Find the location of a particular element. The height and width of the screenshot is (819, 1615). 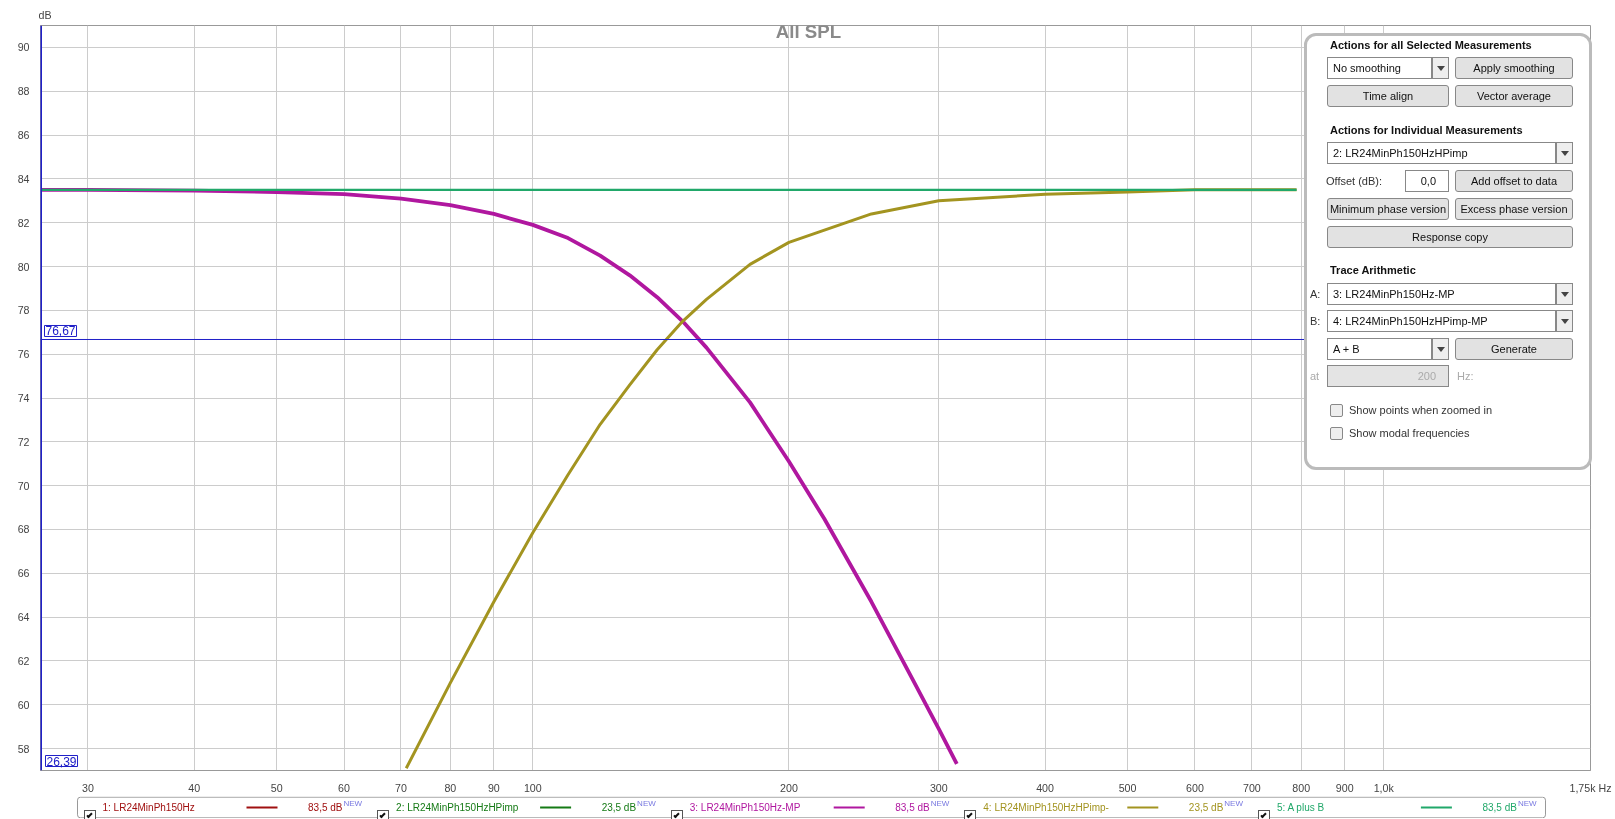

x-tick-label: 200 is located at coordinates (789, 787).